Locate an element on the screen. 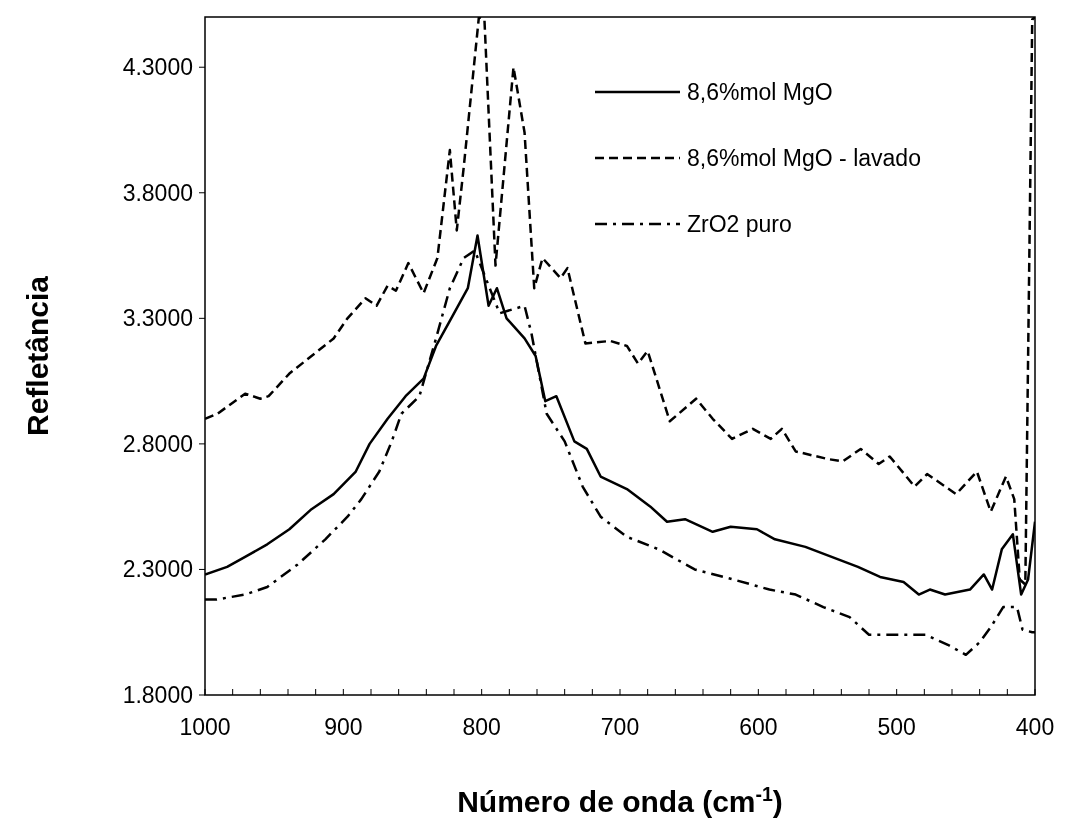 The height and width of the screenshot is (832, 1065). x-tick-label: 900 is located at coordinates (343, 727).